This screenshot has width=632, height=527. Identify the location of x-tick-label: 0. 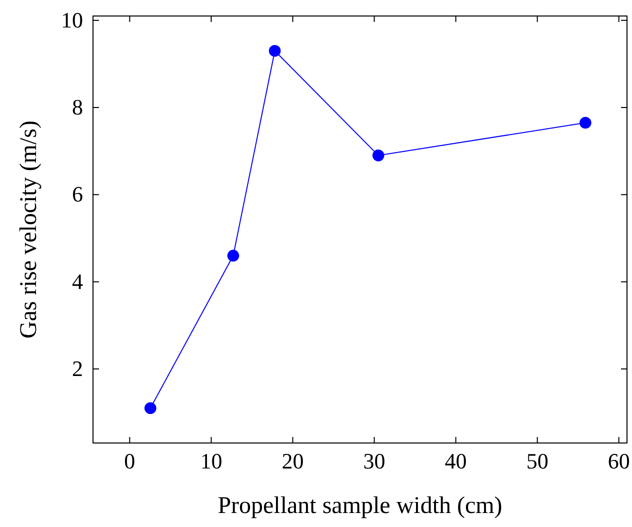
(130, 461).